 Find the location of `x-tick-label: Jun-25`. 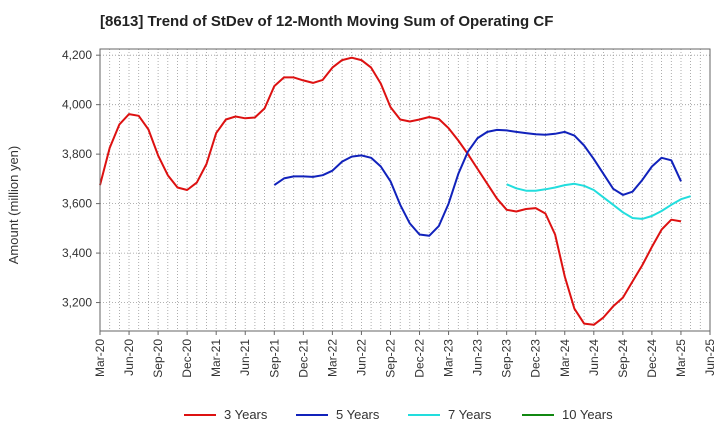

x-tick-label: Jun-25 is located at coordinates (710, 357).